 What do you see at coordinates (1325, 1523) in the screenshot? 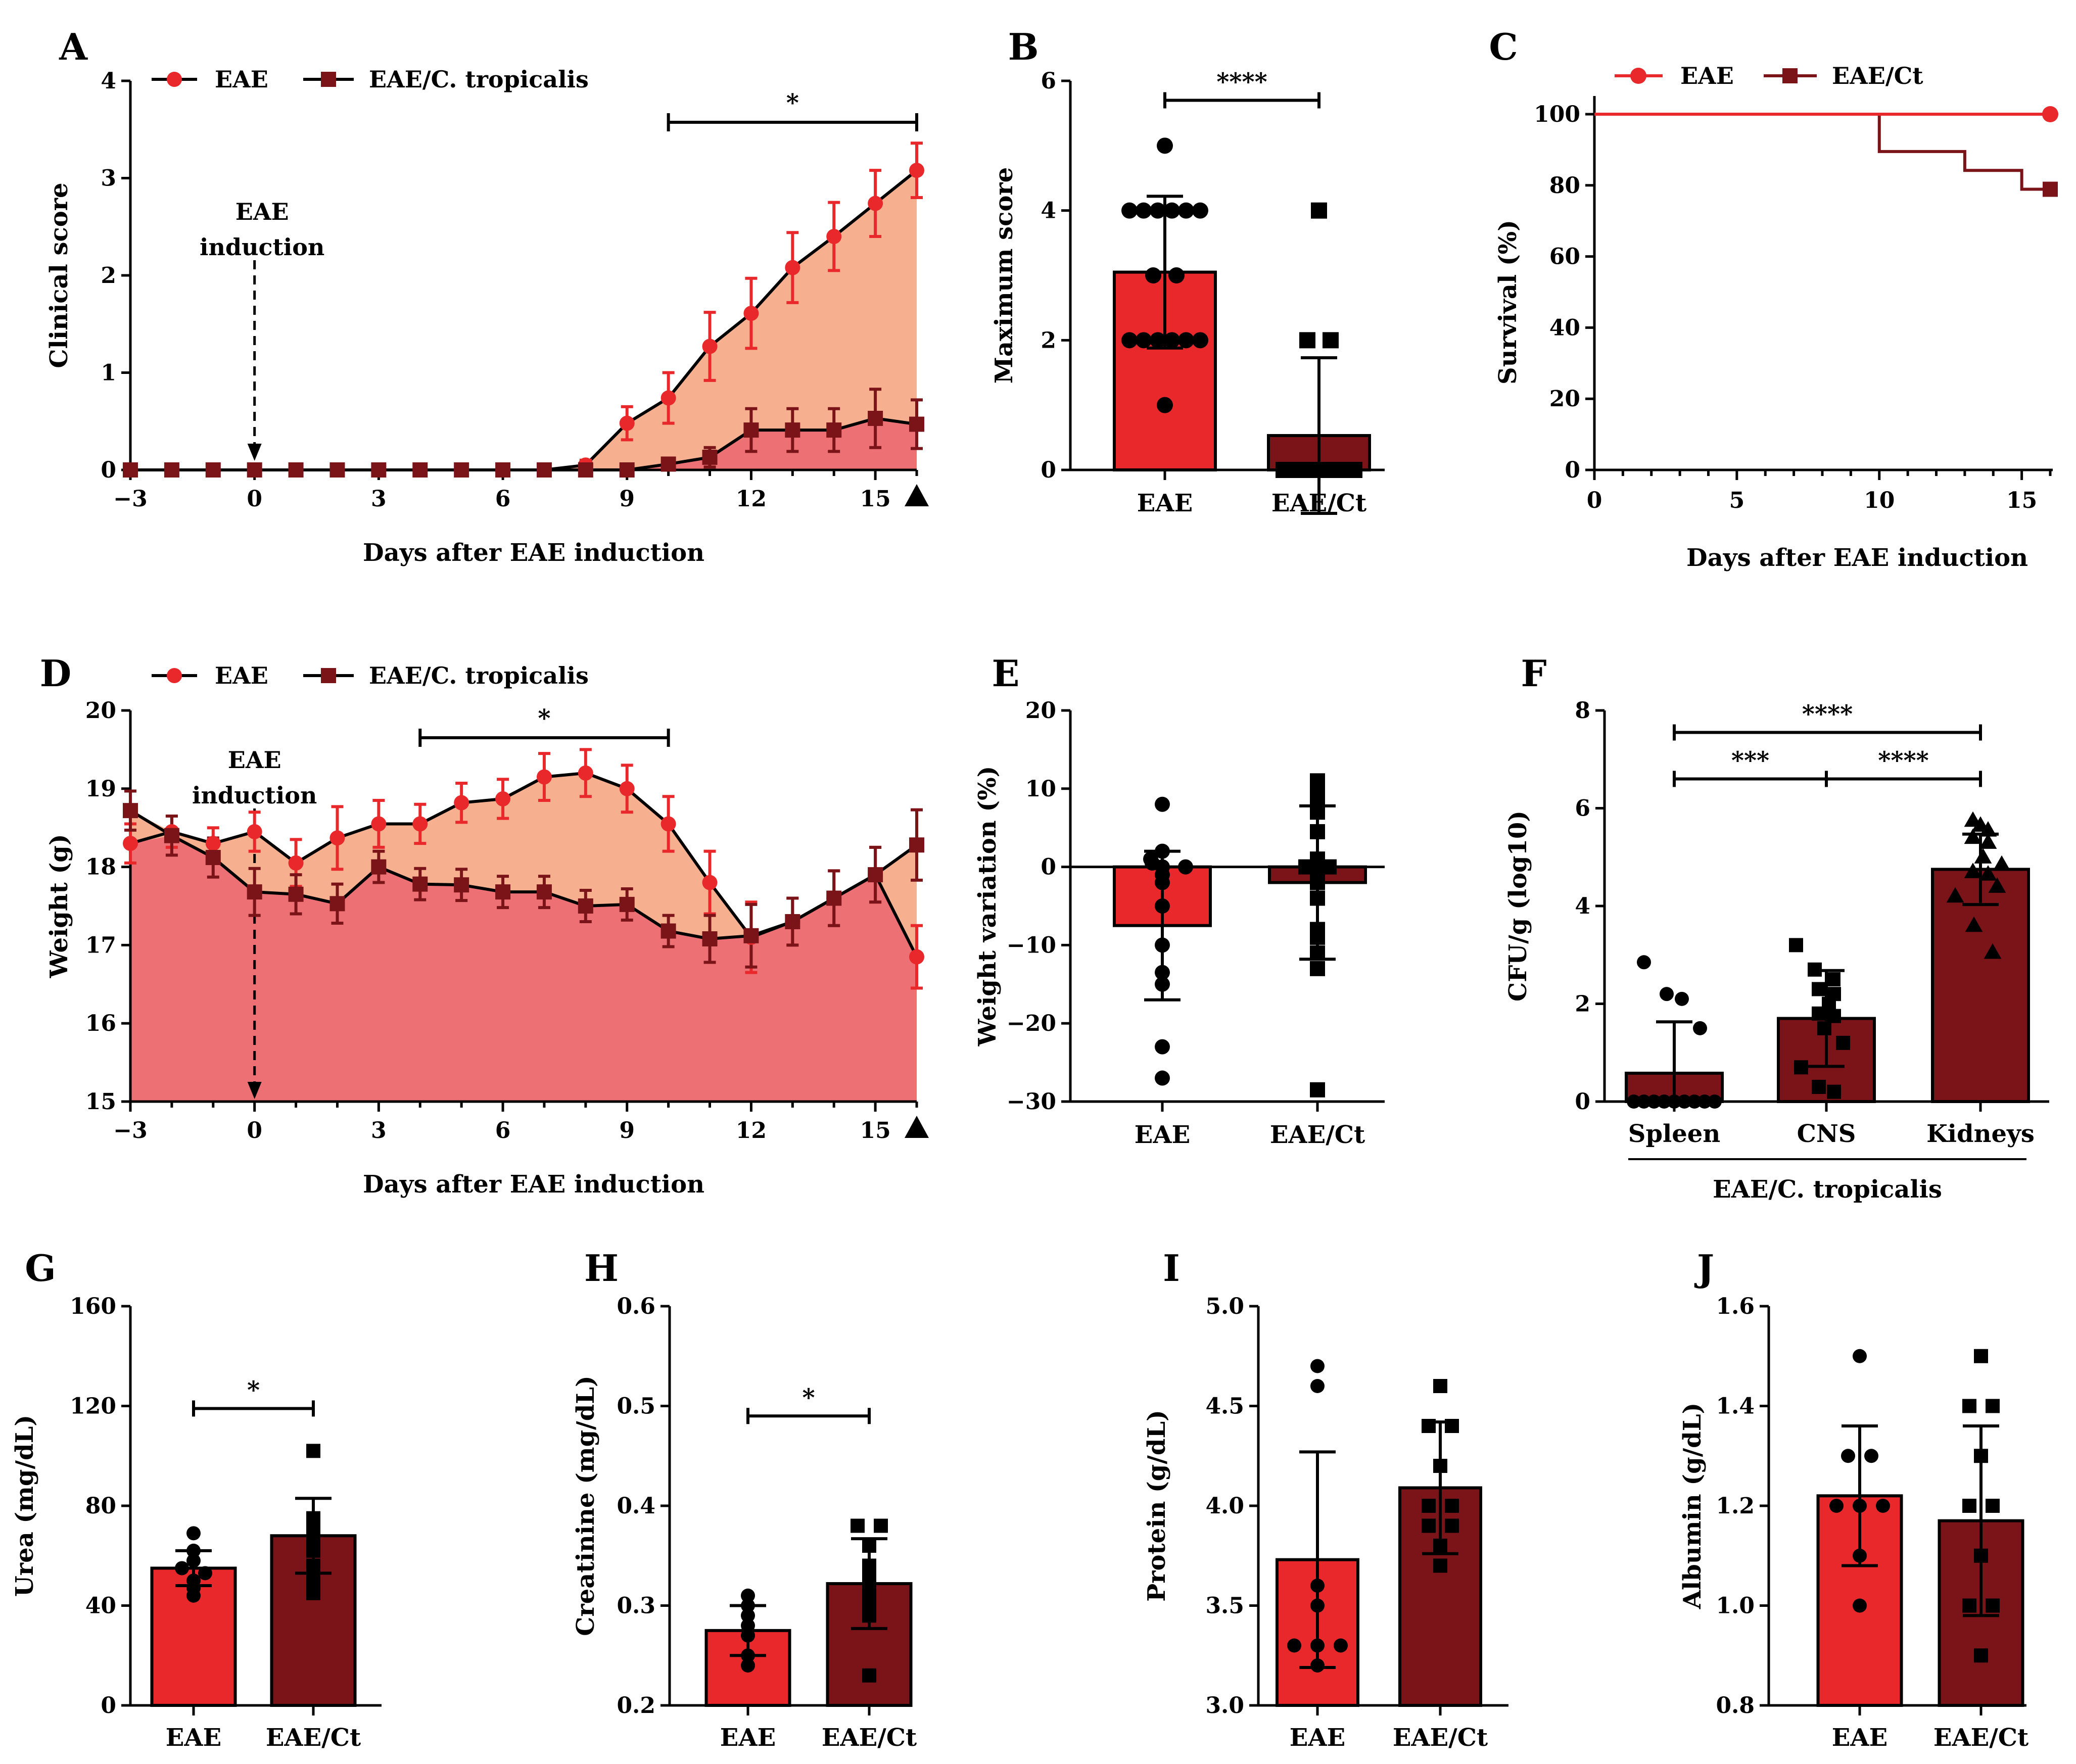
I see `panel-i: 3.0 3.5 4.0 4.5 5.0 Protein (g/dL) EAE EAE/Ct` at bounding box center [1325, 1523].